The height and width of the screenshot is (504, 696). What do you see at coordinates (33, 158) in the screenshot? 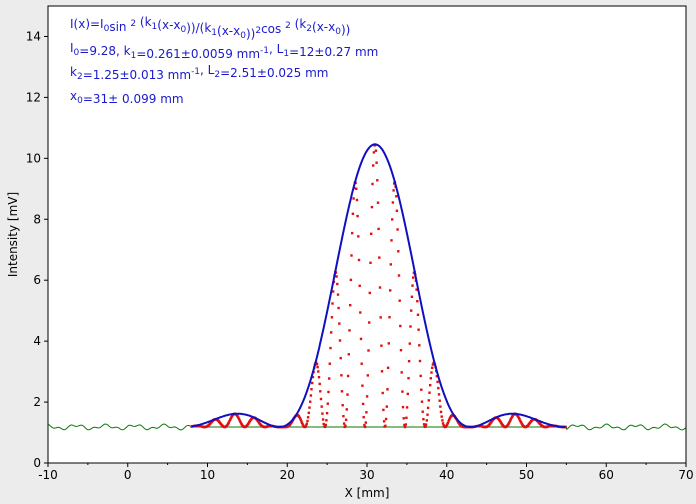
I see `y-tick-label: 10` at bounding box center [33, 158].